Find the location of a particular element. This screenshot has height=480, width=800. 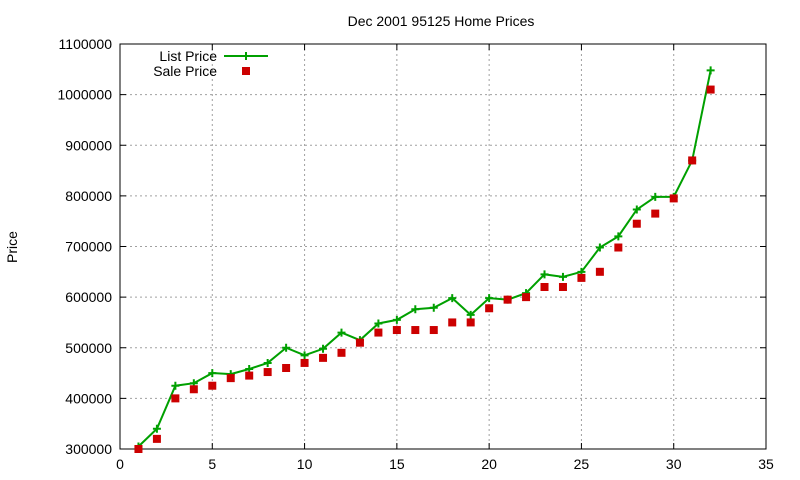

legend: List Price Sale Price is located at coordinates (210, 63).